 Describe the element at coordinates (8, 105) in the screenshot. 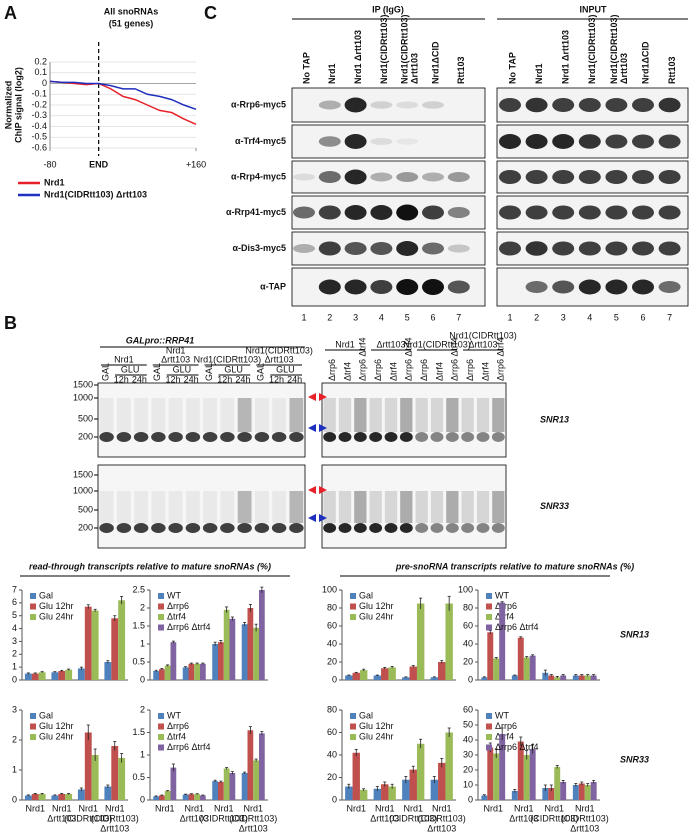

I see `y-axis-label: Normalized` at that location.